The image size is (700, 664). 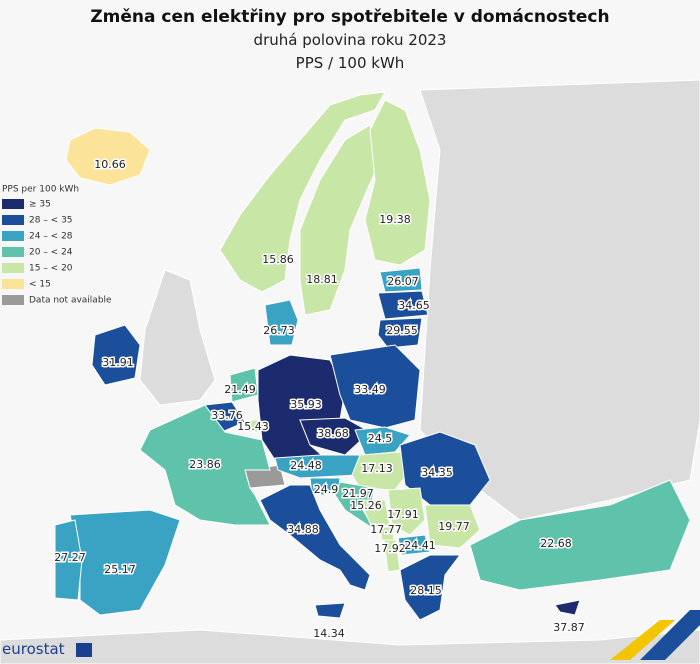 What do you see at coordinates (437, 472) in the screenshot?
I see `value-label: 34.35` at bounding box center [437, 472].